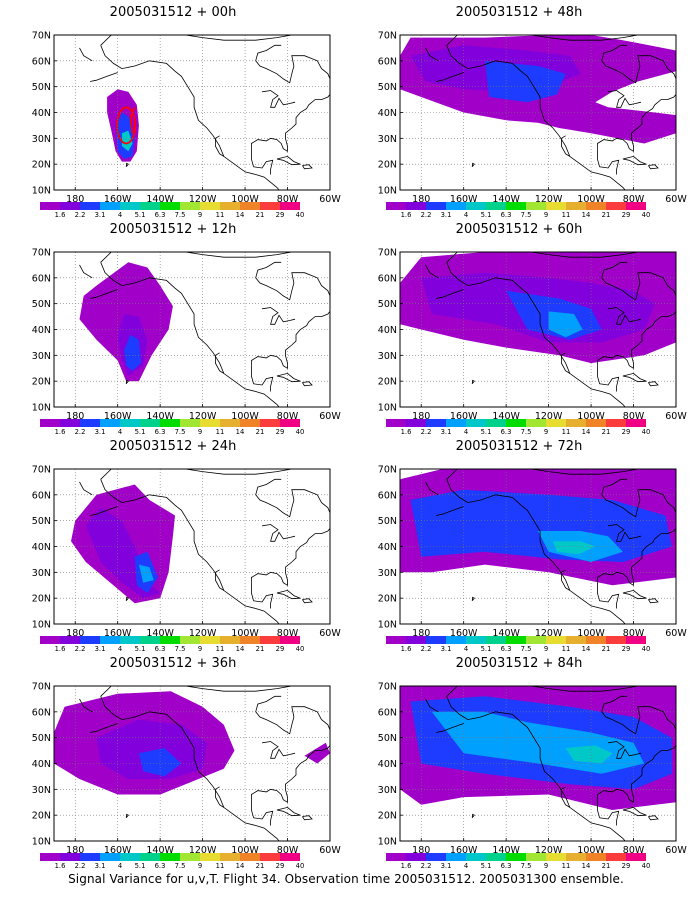 This screenshot has height=900, width=692. I want to click on lon-tick-label: 60W, so click(330, 416).